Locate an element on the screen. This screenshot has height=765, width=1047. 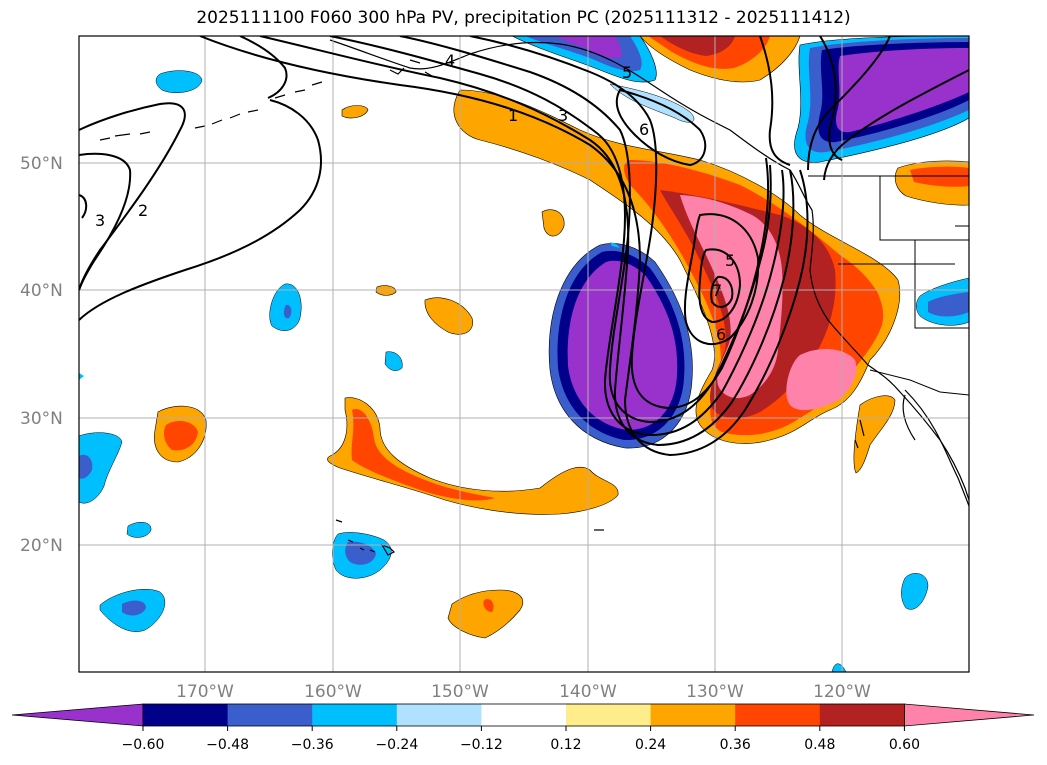
colorbar-tick-label: −0.36 is located at coordinates (312, 745).